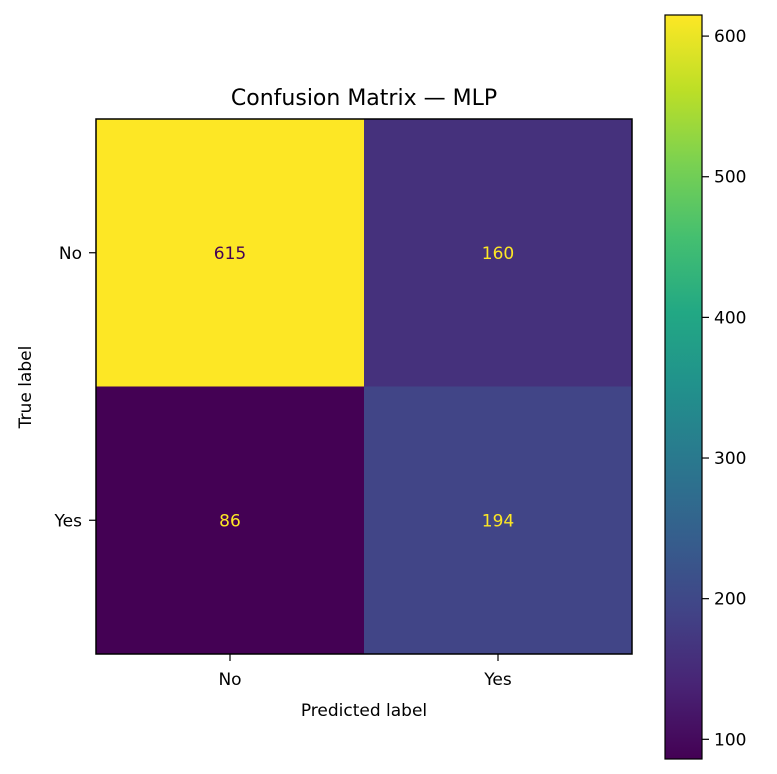  I want to click on y-tick-label: Yes, so click(68, 521).